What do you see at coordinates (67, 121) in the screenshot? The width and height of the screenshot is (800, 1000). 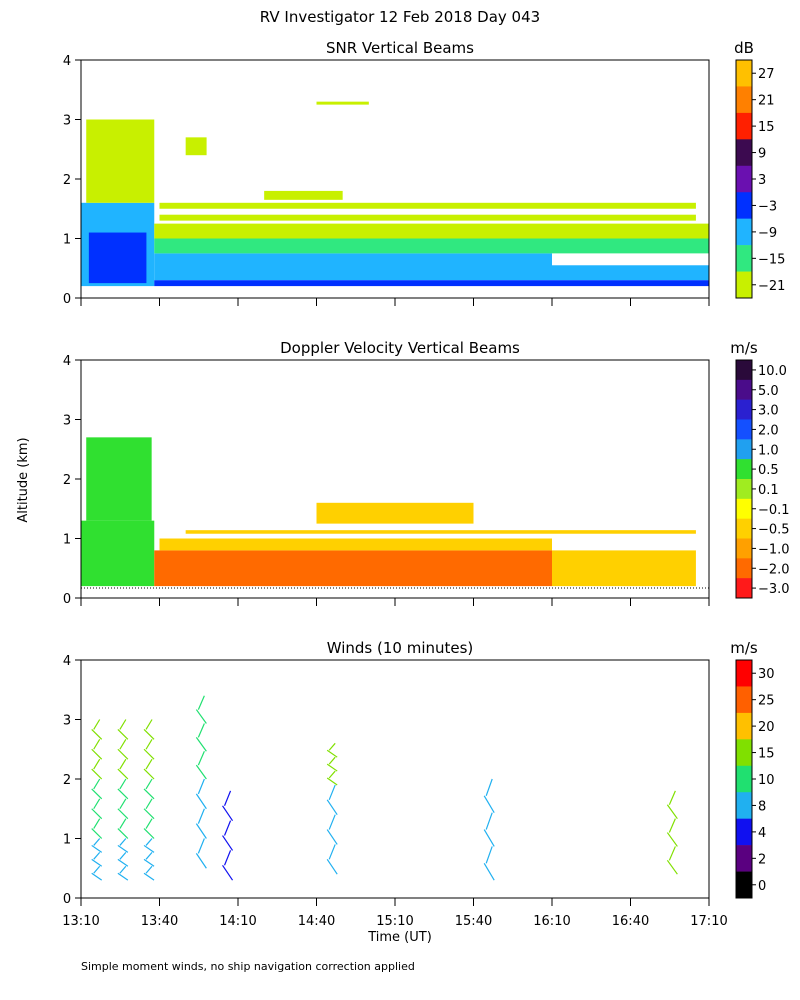 I see `y-tick-label: 3` at bounding box center [67, 121].